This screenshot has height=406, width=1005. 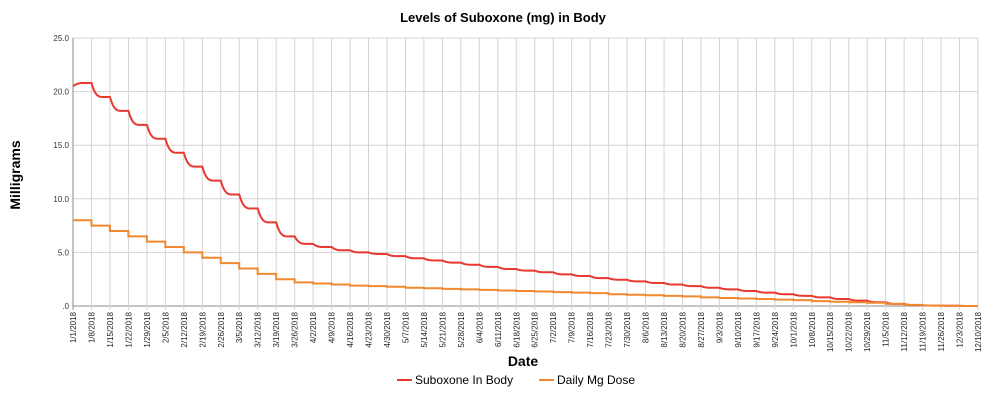 What do you see at coordinates (849, 331) in the screenshot?
I see `x-tick-label: 10/22/2018` at bounding box center [849, 331].